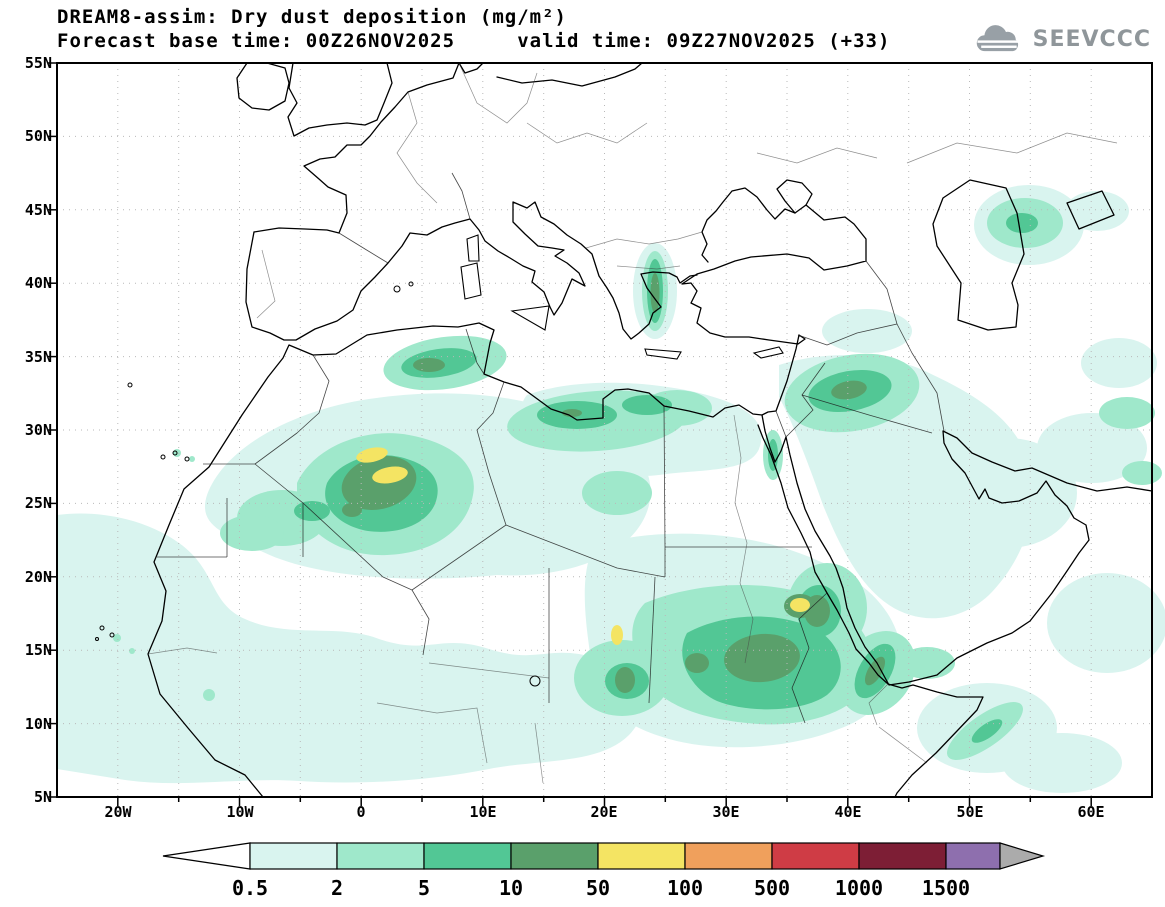 The image size is (1165, 907). Describe the element at coordinates (663, 354) in the screenshot. I see `island-crete` at that location.